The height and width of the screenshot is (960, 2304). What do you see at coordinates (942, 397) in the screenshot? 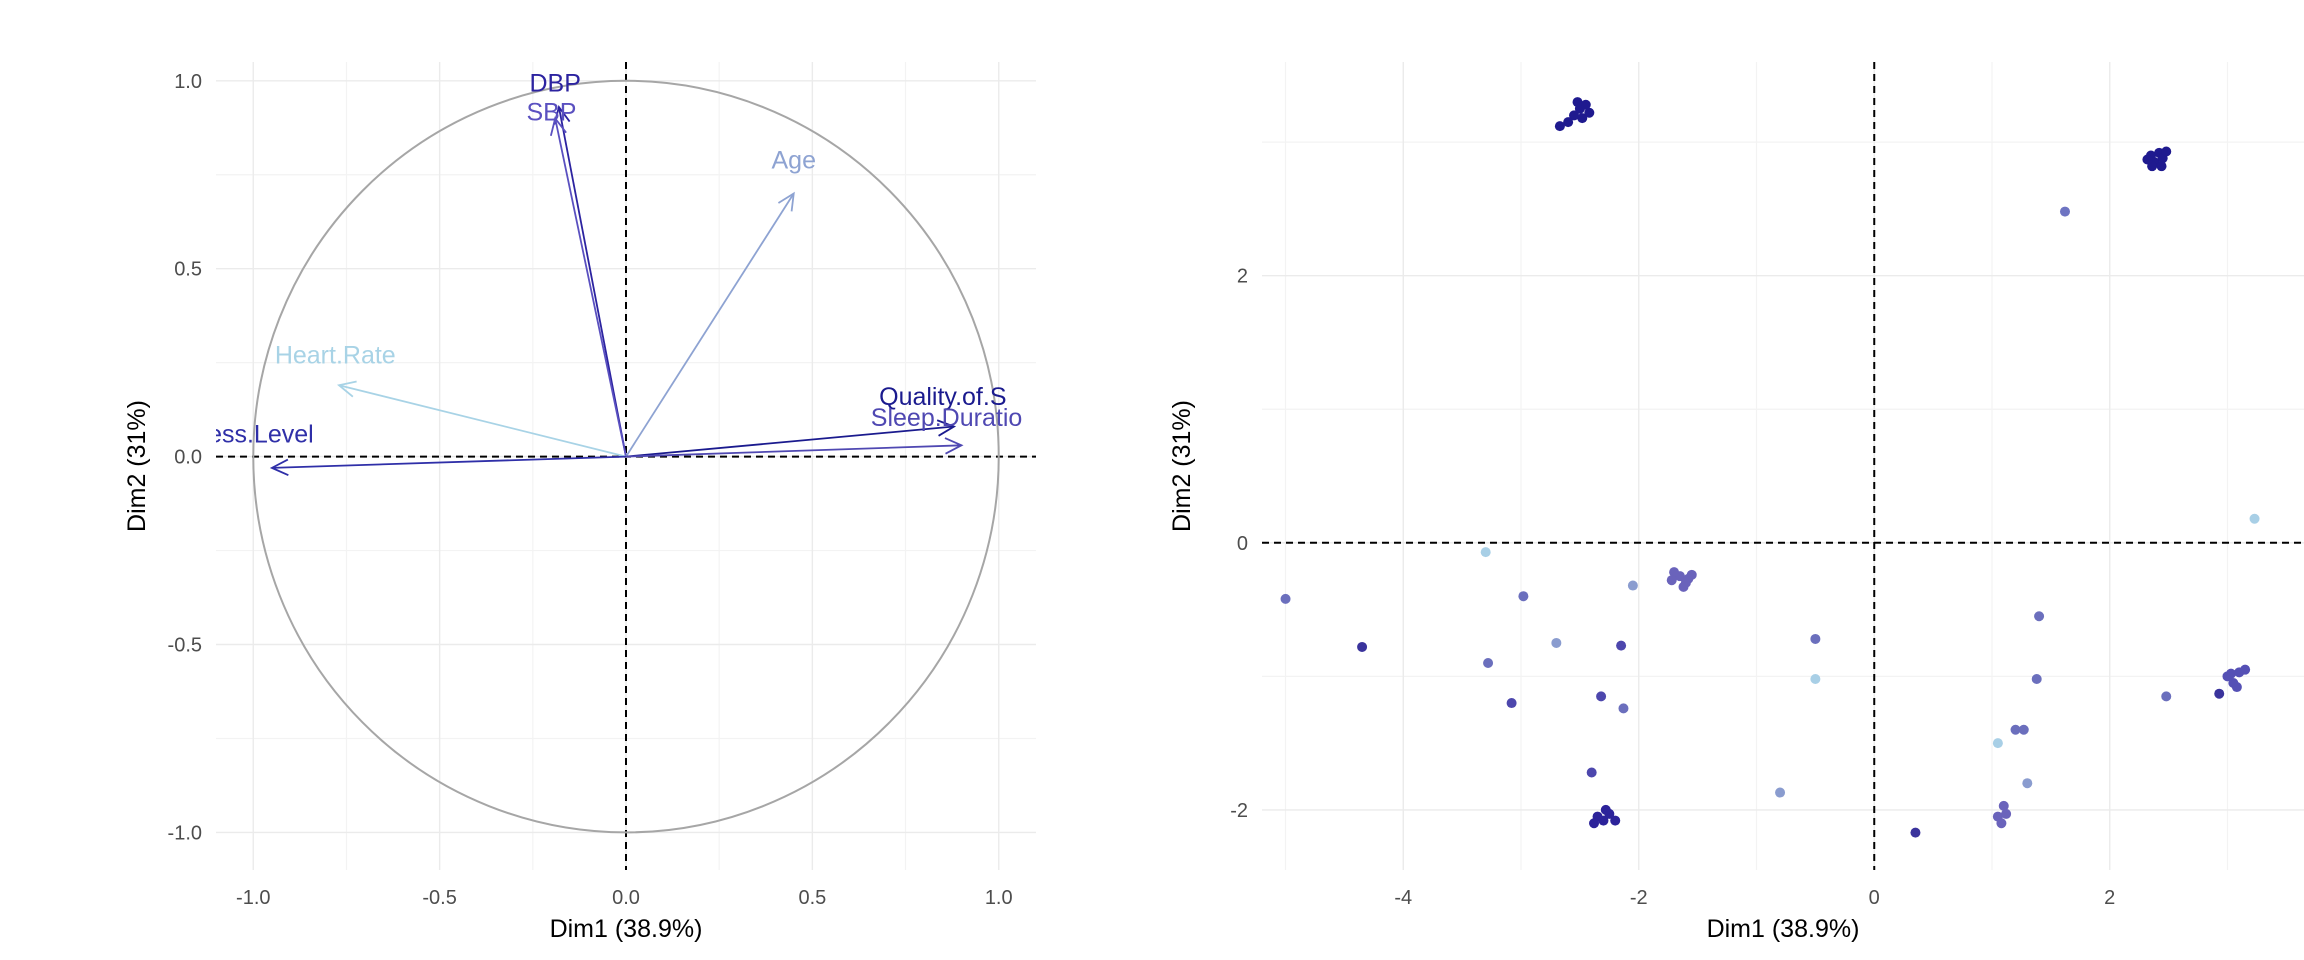
I see `variable-label: Quality.of.S` at bounding box center [942, 397].